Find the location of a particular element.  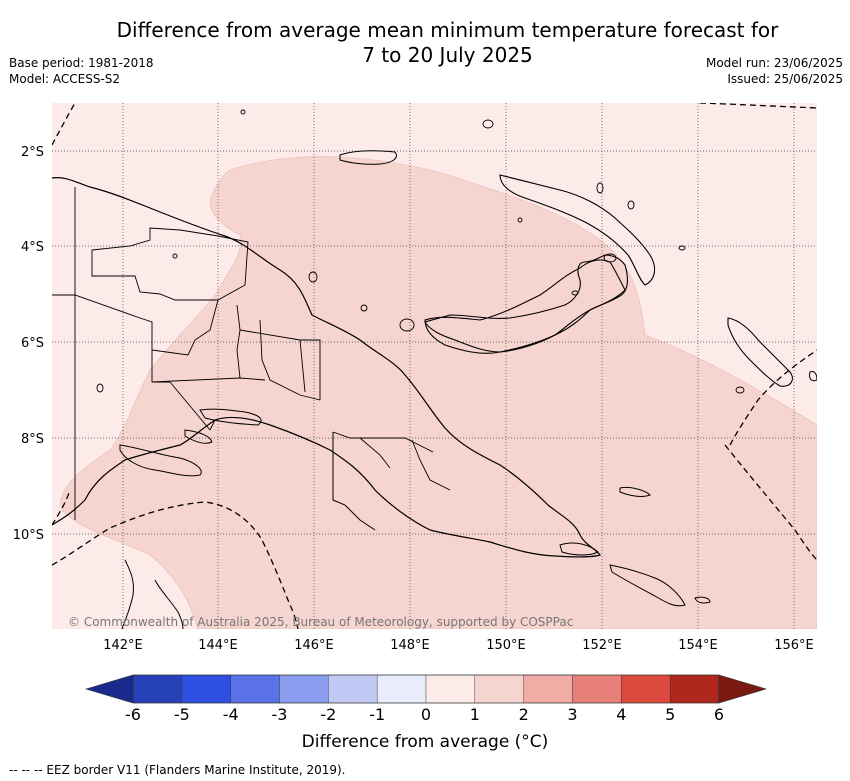

meta-left: Base period: 1981-2018 Model: ACCESS-S2 is located at coordinates (81, 71).